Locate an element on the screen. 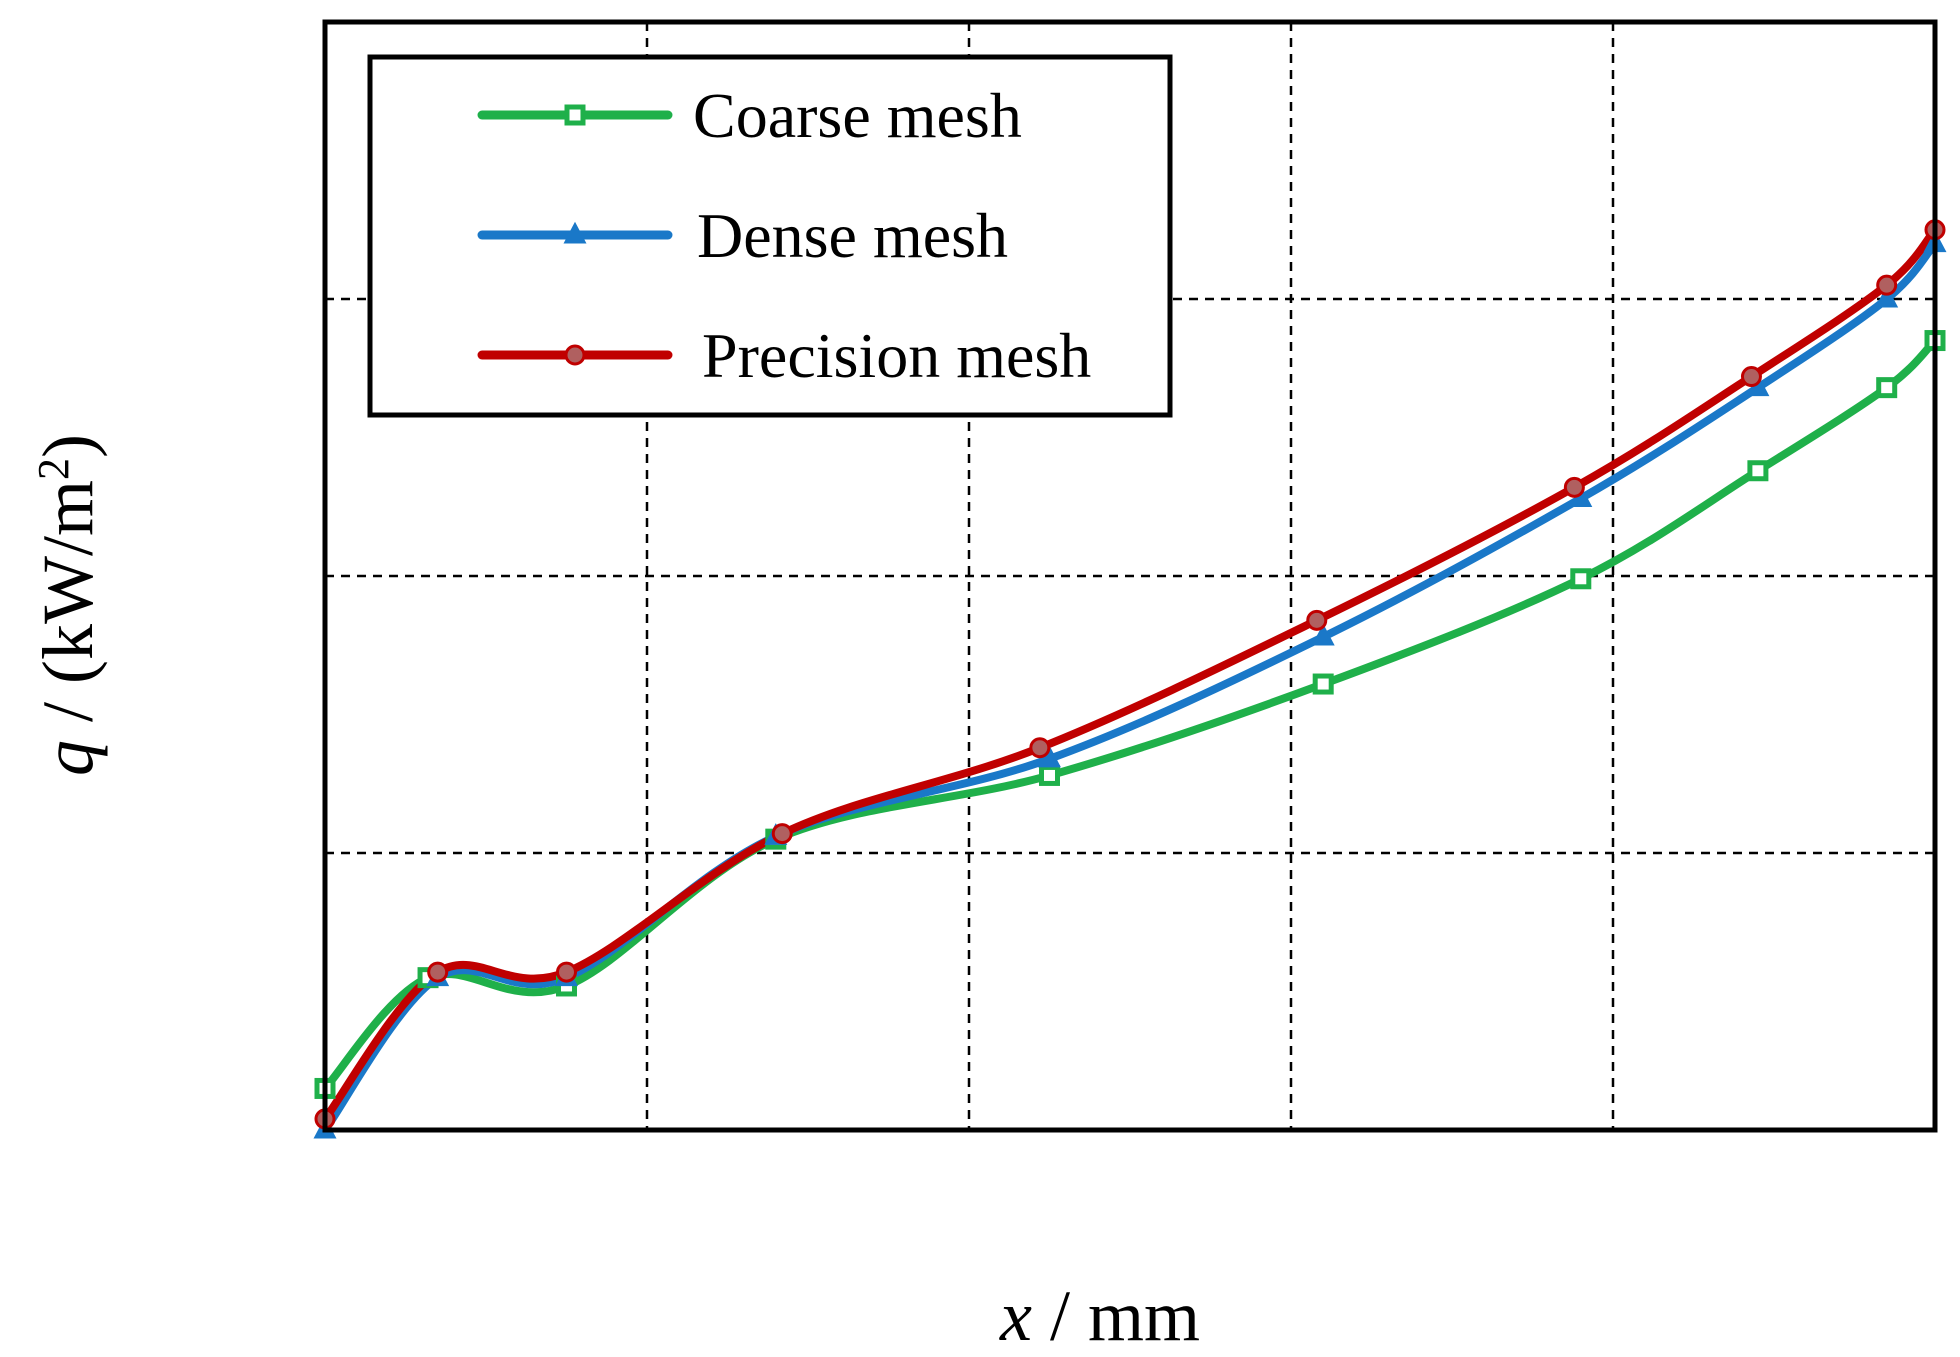  x-axis-unit: / mm is located at coordinates (1116, 1316).